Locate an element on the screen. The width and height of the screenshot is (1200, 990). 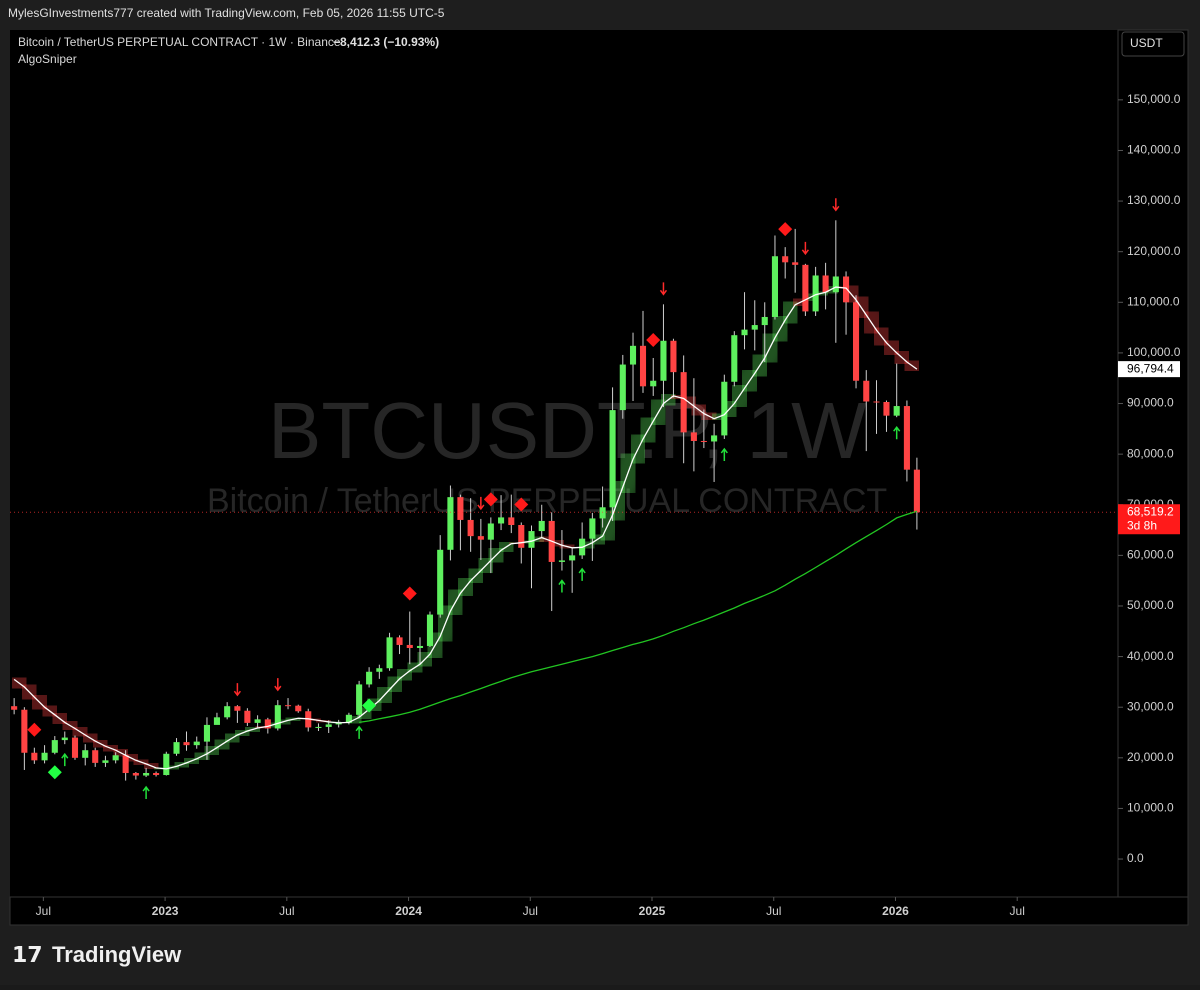
indicator-name: AlgoSniper is located at coordinates (47, 59).